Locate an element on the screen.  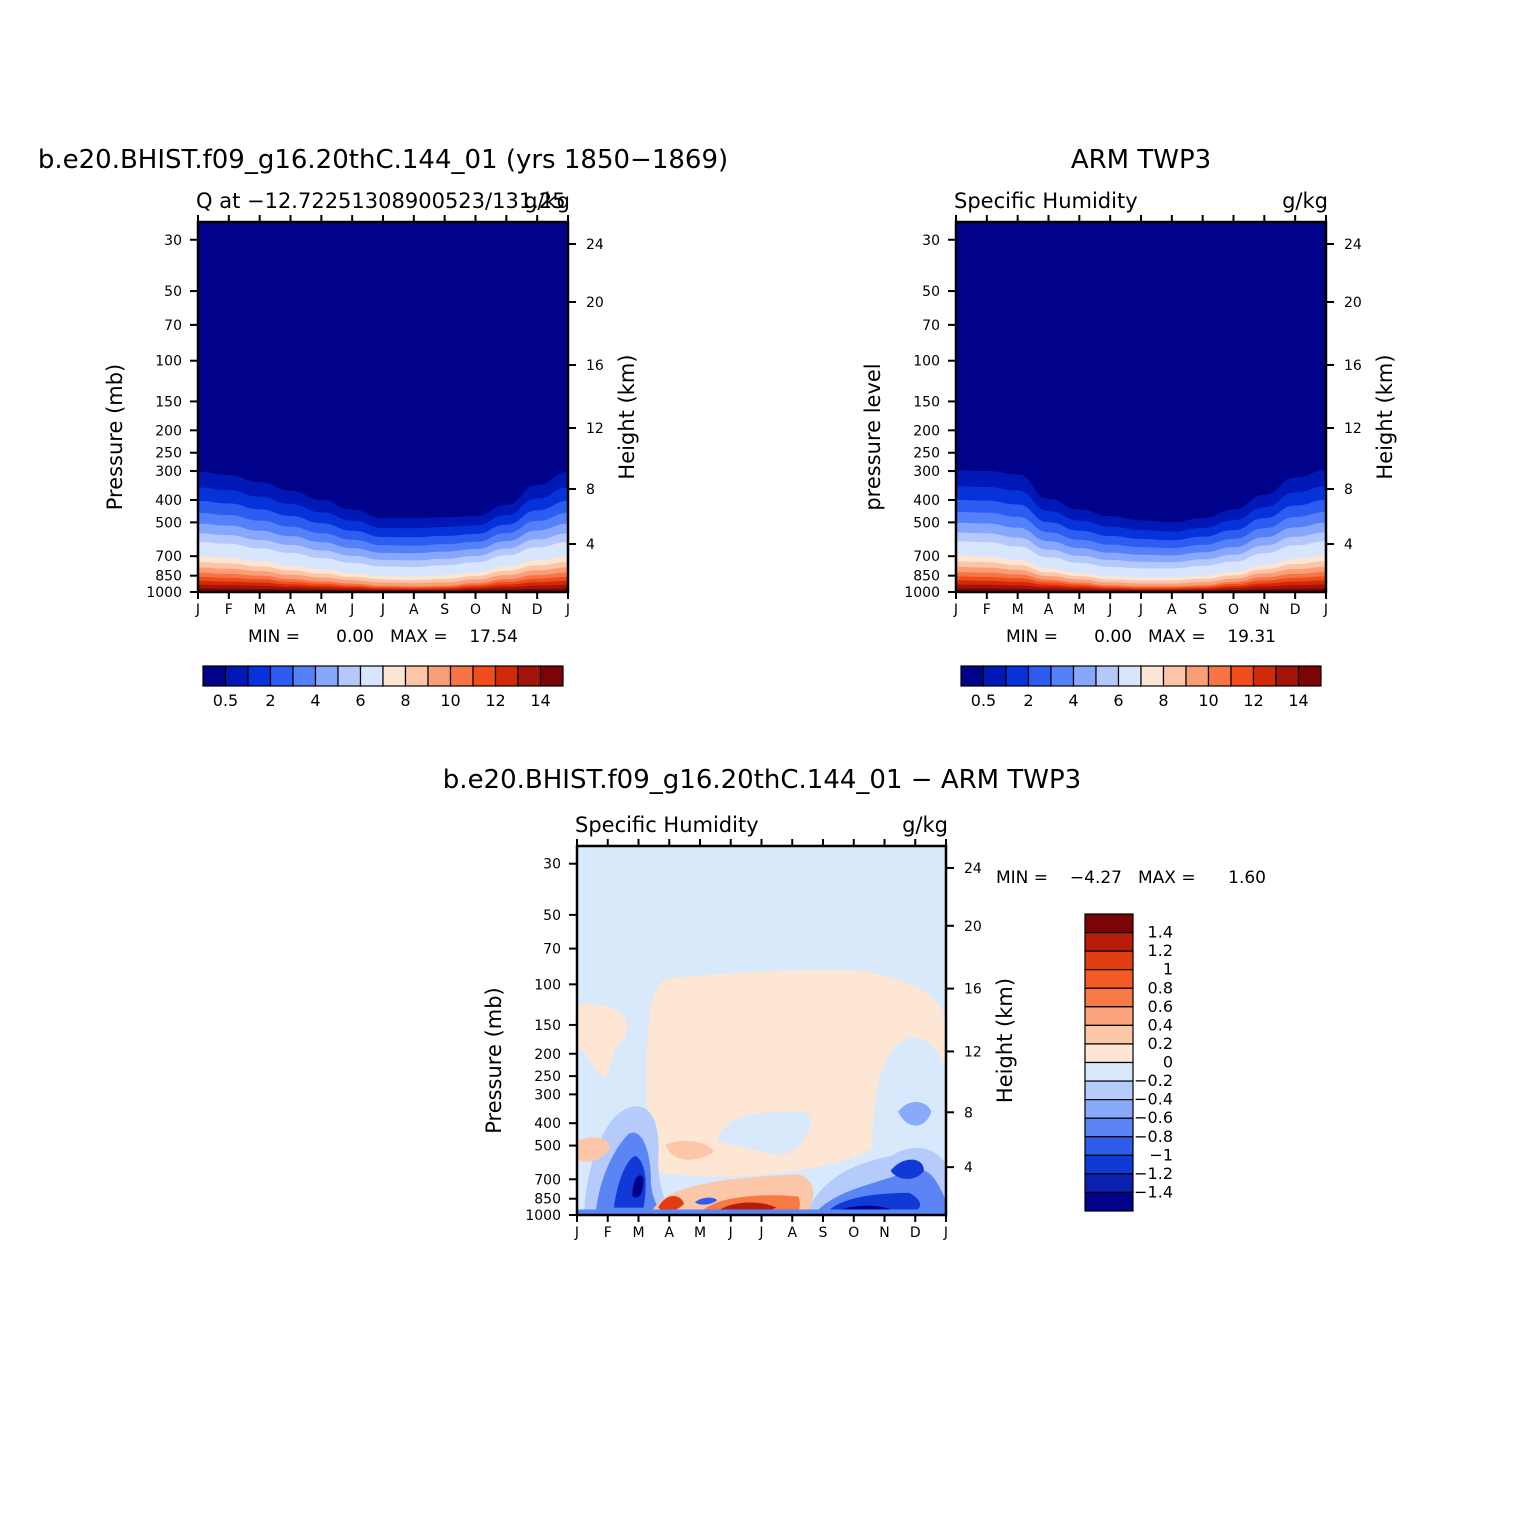
y-tick-label: 850 is located at coordinates (168, 577).